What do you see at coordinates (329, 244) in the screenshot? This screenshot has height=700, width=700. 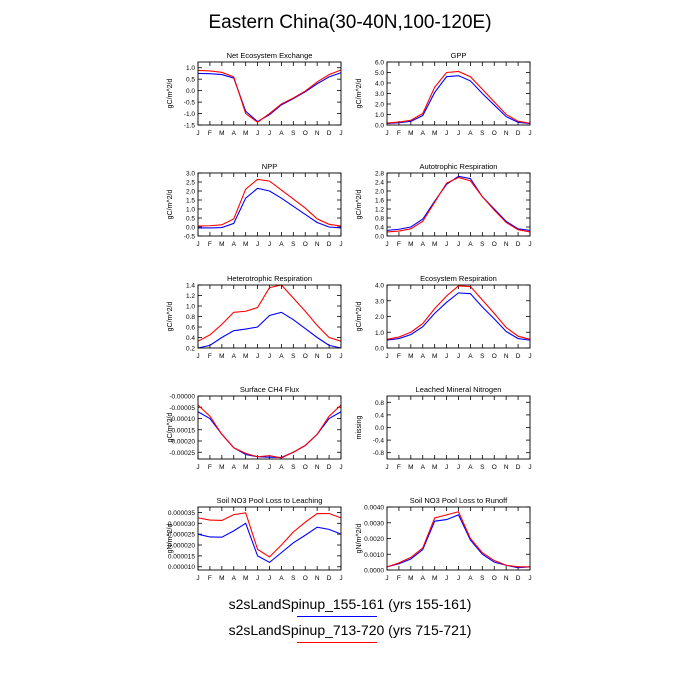 I see `panel-3-month-label: D` at bounding box center [329, 244].